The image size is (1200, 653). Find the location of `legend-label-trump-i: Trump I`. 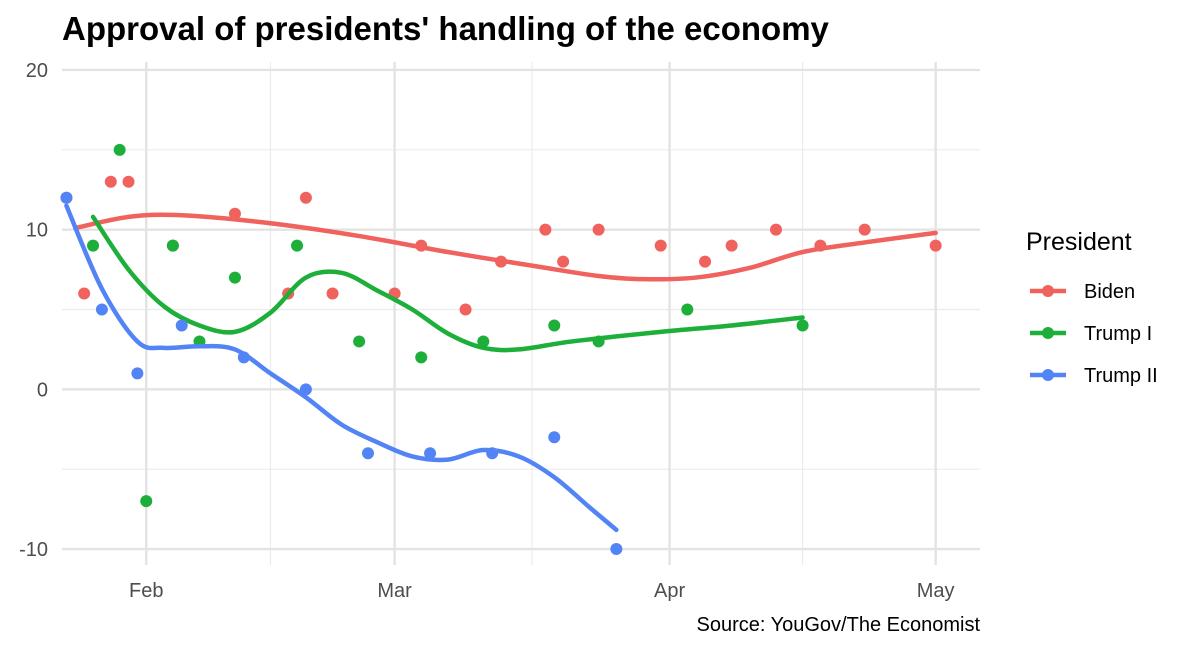

legend-label-trump-i: Trump I is located at coordinates (1118, 334).